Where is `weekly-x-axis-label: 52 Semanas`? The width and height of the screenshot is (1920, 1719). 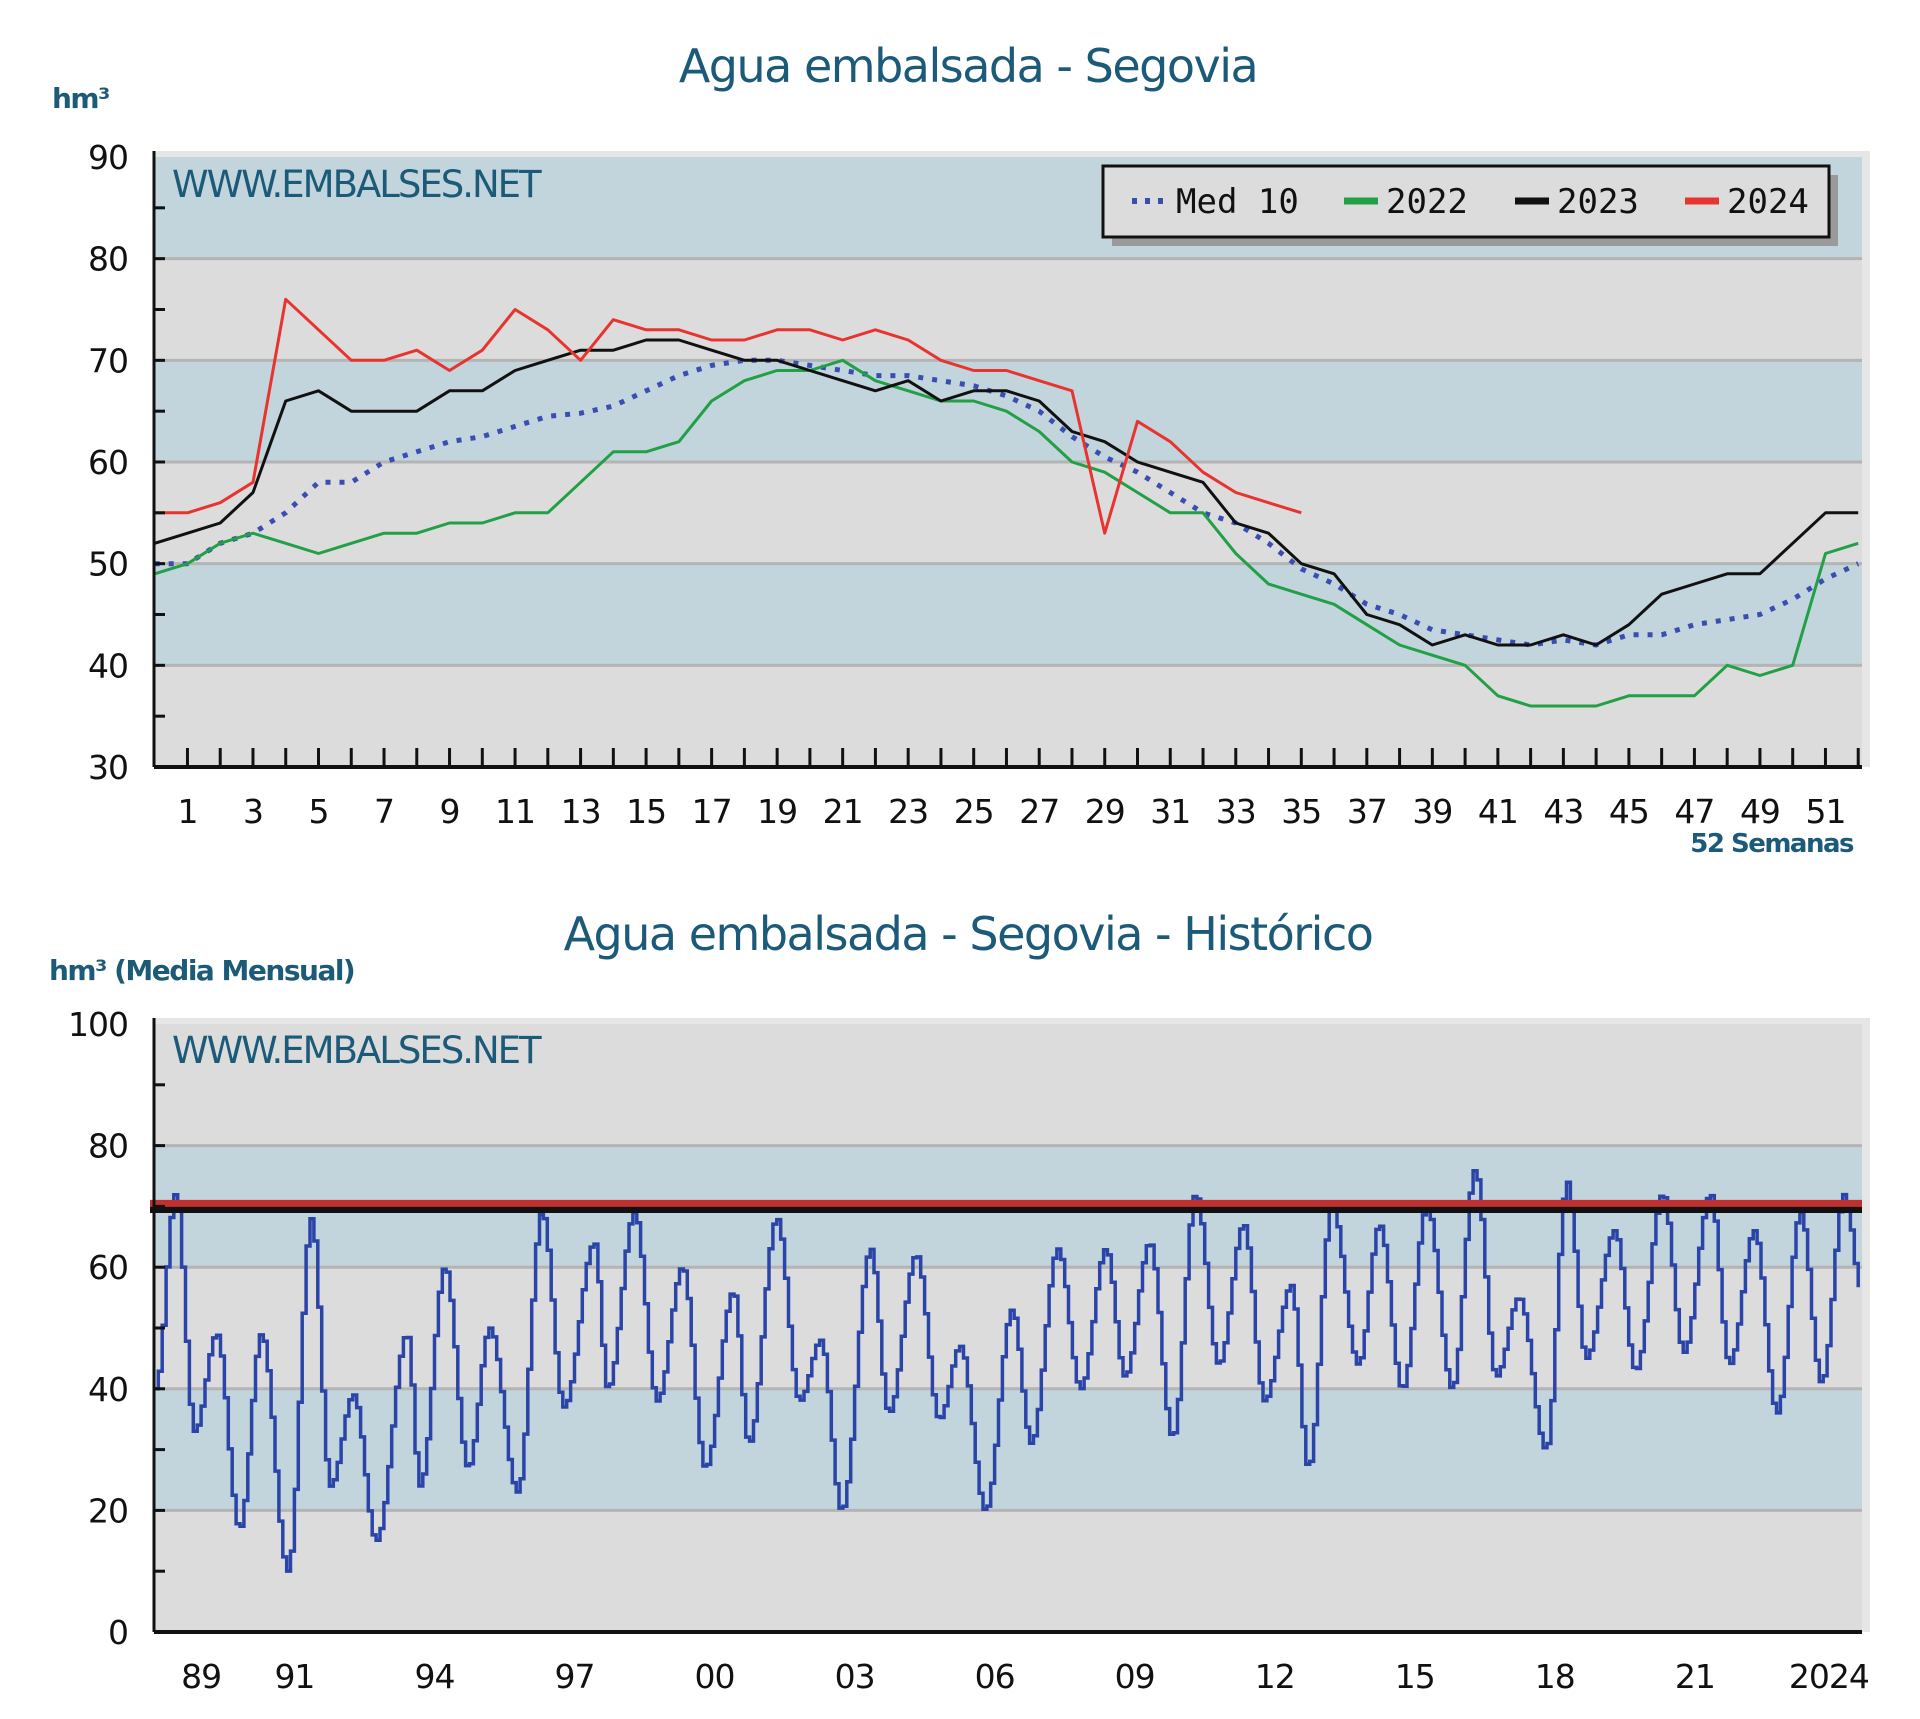
weekly-x-axis-label: 52 Semanas is located at coordinates (1772, 844).